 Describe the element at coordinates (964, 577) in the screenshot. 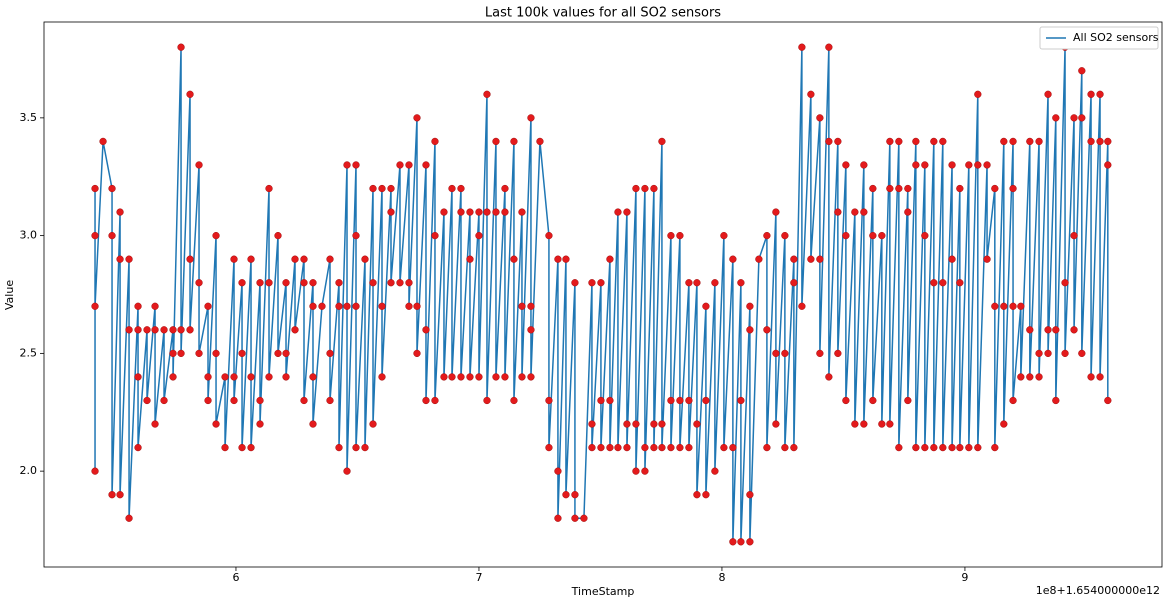

I see `x-tick-label: 9` at that location.